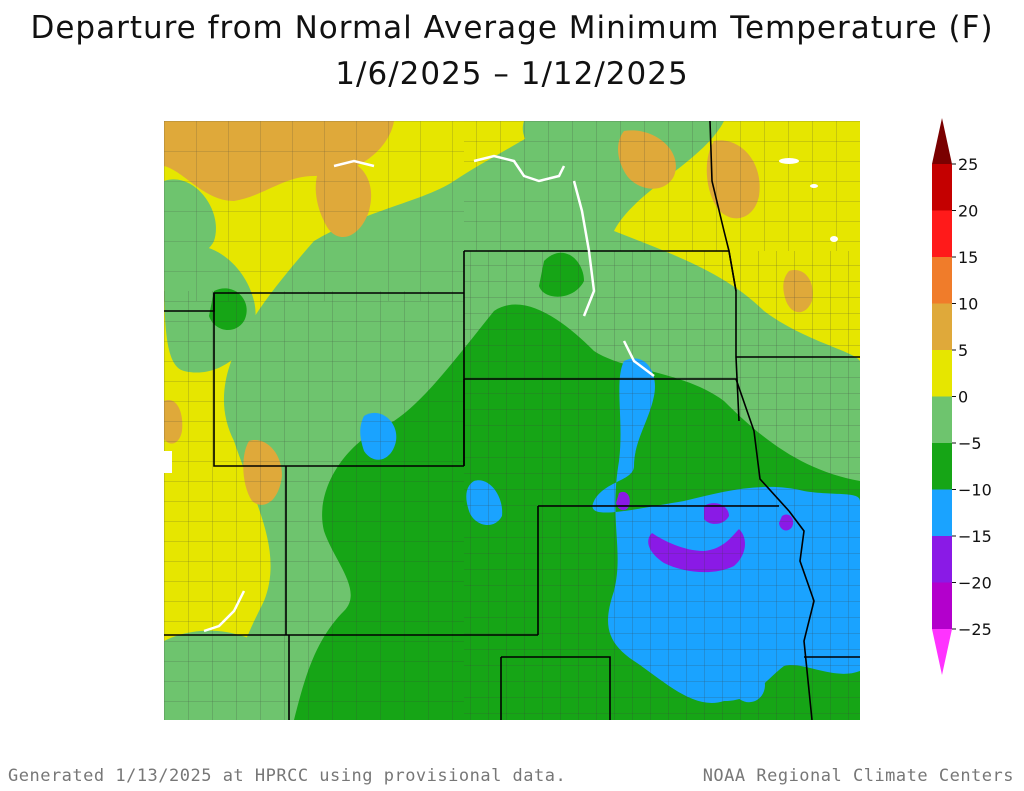  Describe the element at coordinates (963, 350) in the screenshot. I see `legend-tick-label: 5` at that location.